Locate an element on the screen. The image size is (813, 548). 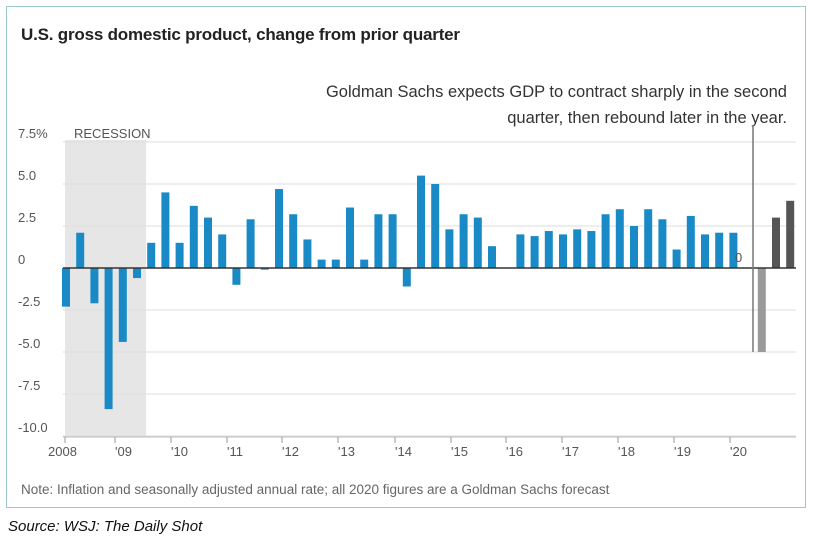
x-tick-label: '15 is located at coordinates (459, 451).